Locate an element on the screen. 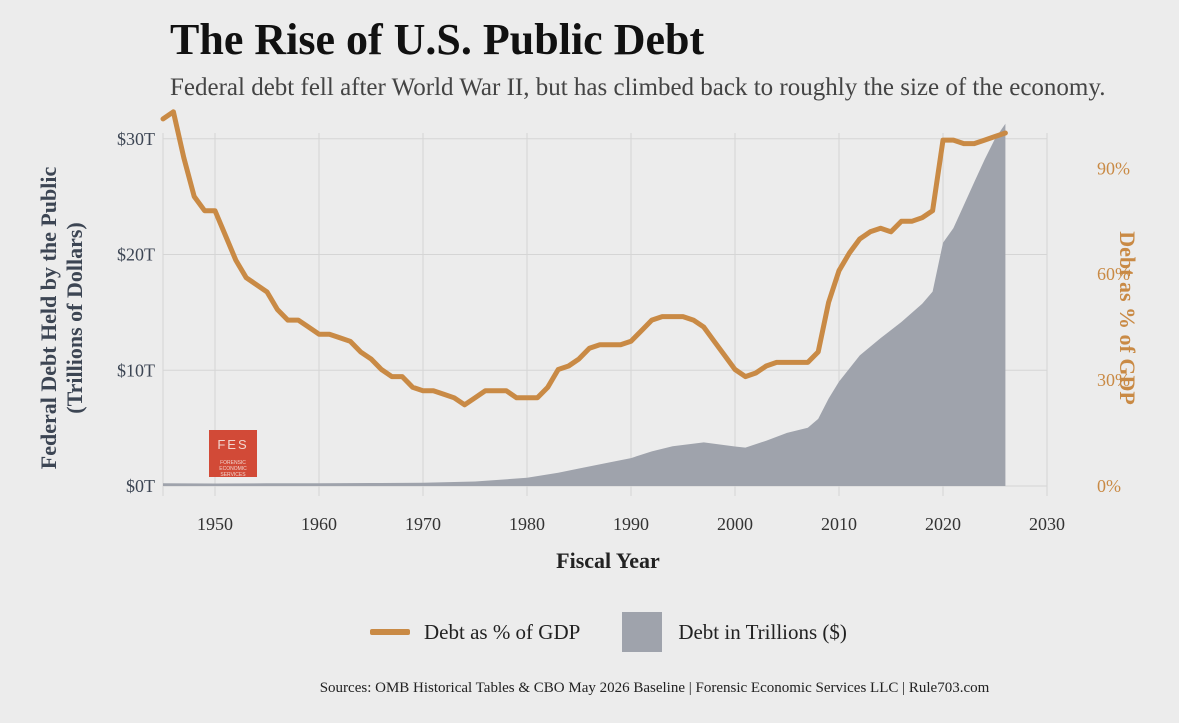 The width and height of the screenshot is (1179, 723). x-tick-label: 2000 is located at coordinates (735, 524).